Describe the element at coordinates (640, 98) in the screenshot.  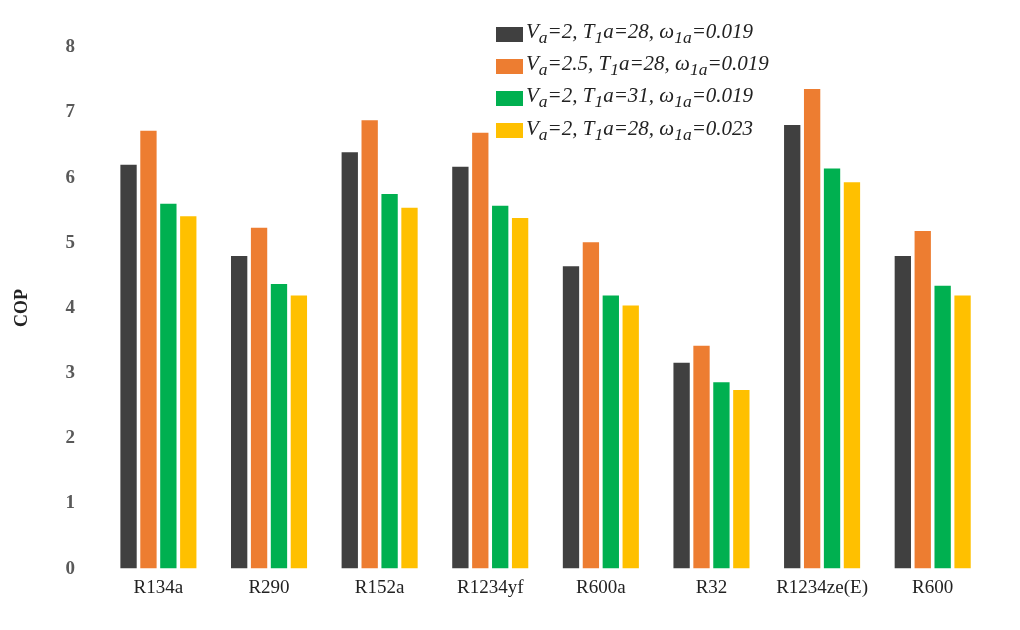
I see `legend-label: V$_{a}$=2, T$_{1}$a=31, ω$_{1a}$=0.019` at that location.